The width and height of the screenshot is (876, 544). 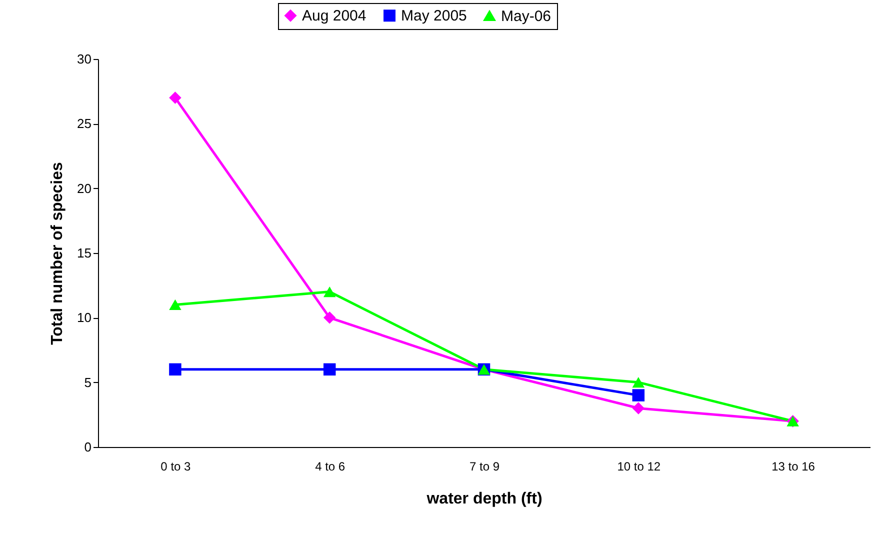 I want to click on y-tick-label: 15, so click(x=84, y=253).